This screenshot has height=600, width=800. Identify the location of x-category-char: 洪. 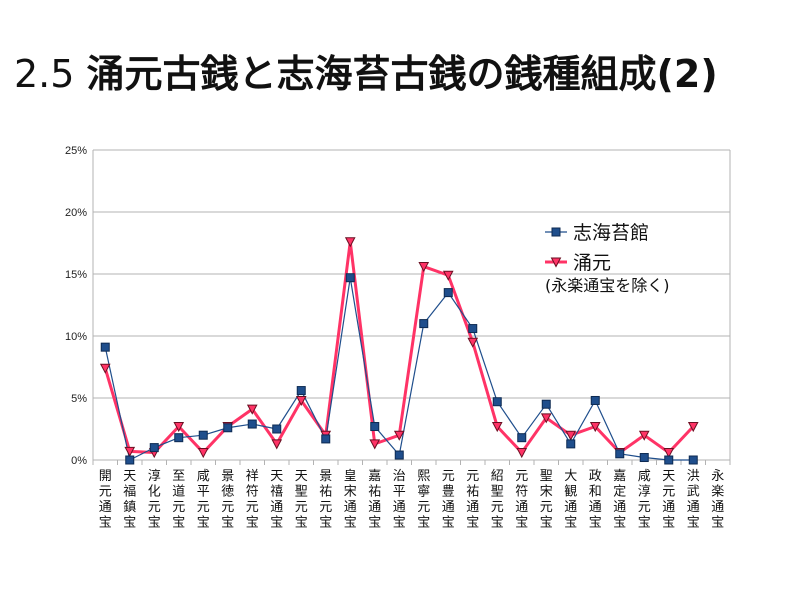
(693, 476).